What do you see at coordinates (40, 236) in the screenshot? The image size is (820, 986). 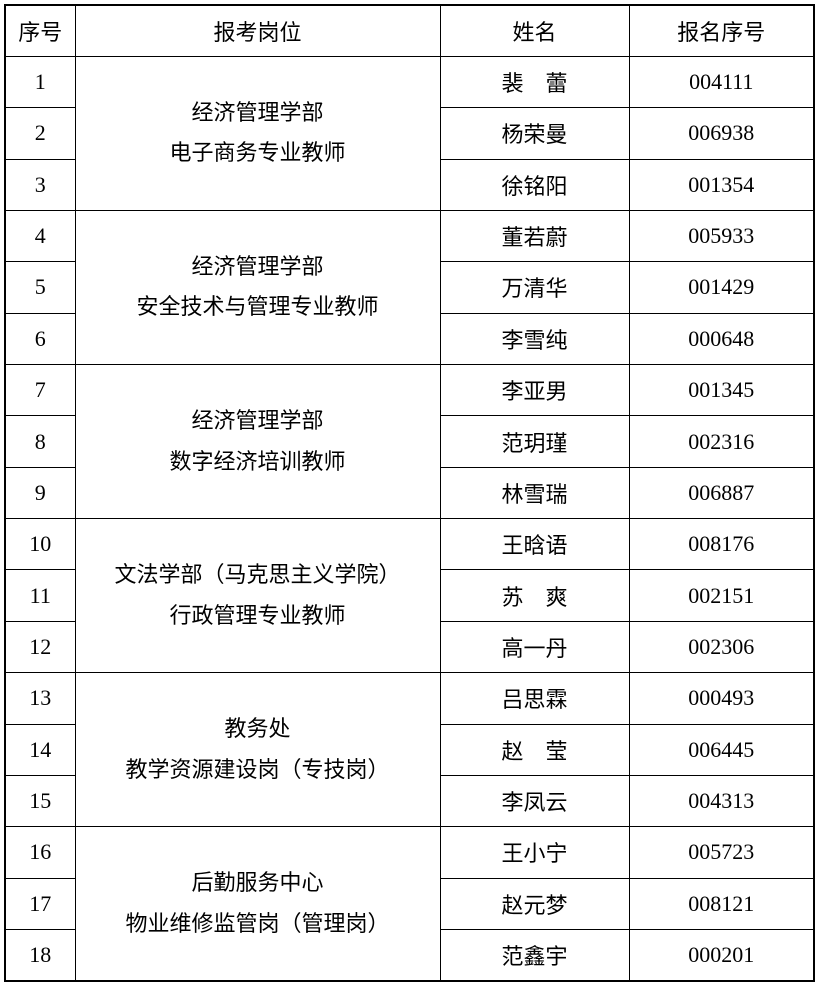 I see `cell-index: 4` at bounding box center [40, 236].